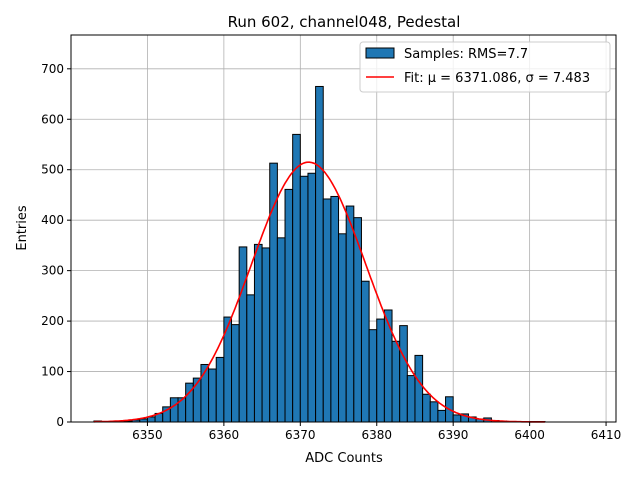  I want to click on x-tick-label: 6380, so click(376, 435).